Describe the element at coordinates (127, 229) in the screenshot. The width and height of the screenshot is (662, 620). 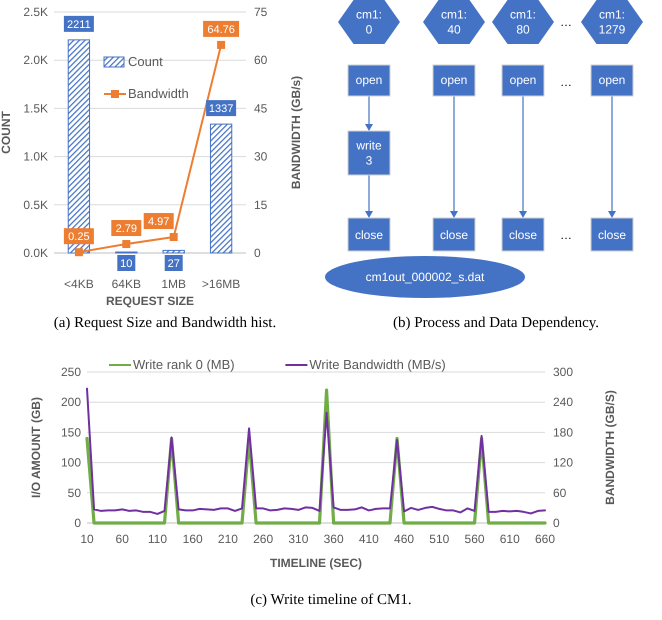
I see `data-label: 2.79` at that location.